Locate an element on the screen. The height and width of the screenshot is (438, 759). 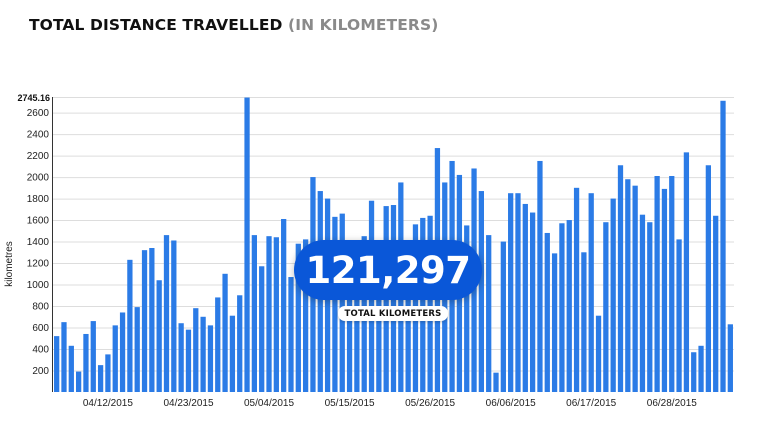
x-tick-label: 06/28/2015 is located at coordinates (672, 403).